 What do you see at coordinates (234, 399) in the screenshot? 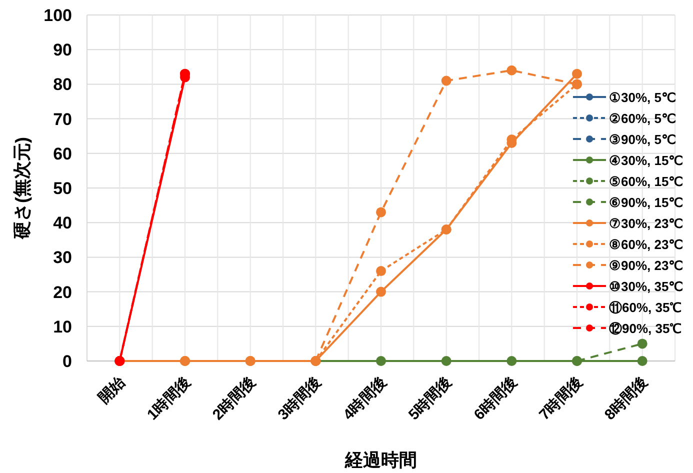
I see `x-tick-label: 2時間後` at bounding box center [234, 399].